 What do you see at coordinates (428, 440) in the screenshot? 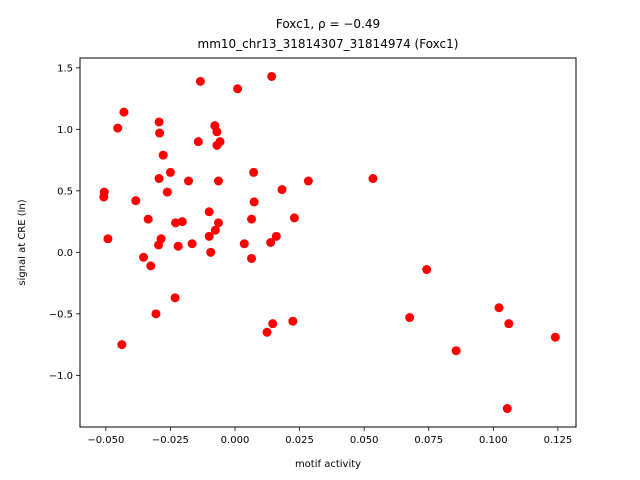
I see `x-tick-label: 0.075` at bounding box center [428, 440].